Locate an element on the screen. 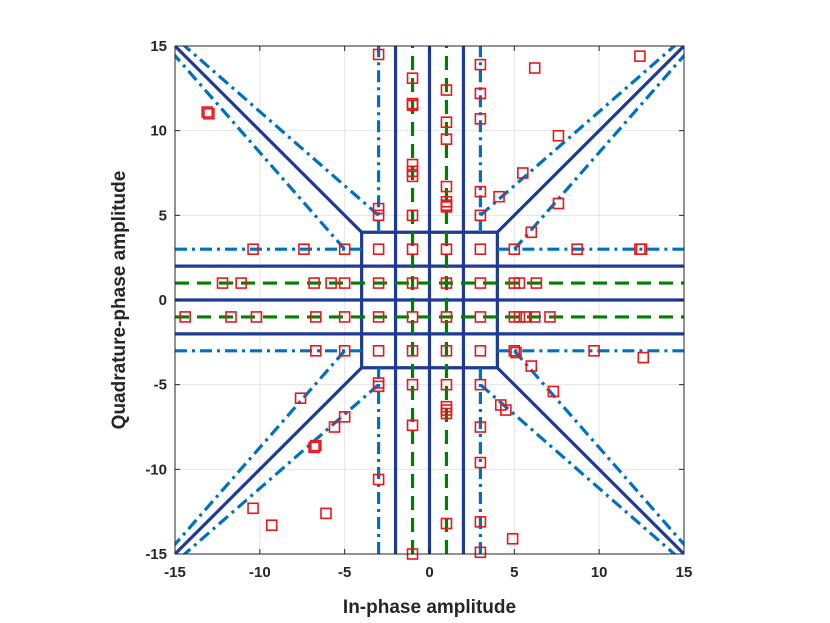 The height and width of the screenshot is (623, 830). y-tick-label: 10 is located at coordinates (158, 131).